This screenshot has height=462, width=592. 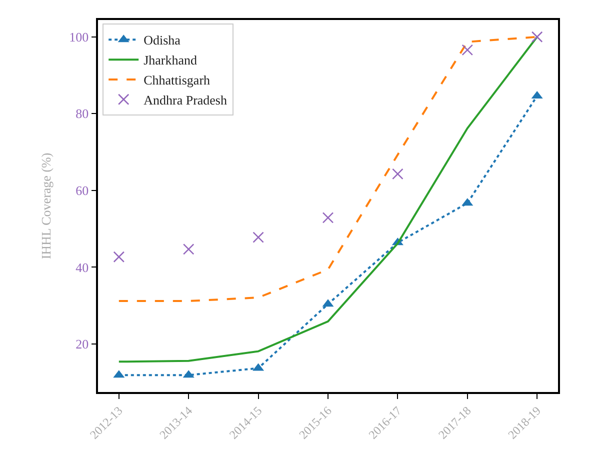 What do you see at coordinates (82, 267) in the screenshot?
I see `y-tick-label: 40` at bounding box center [82, 267].